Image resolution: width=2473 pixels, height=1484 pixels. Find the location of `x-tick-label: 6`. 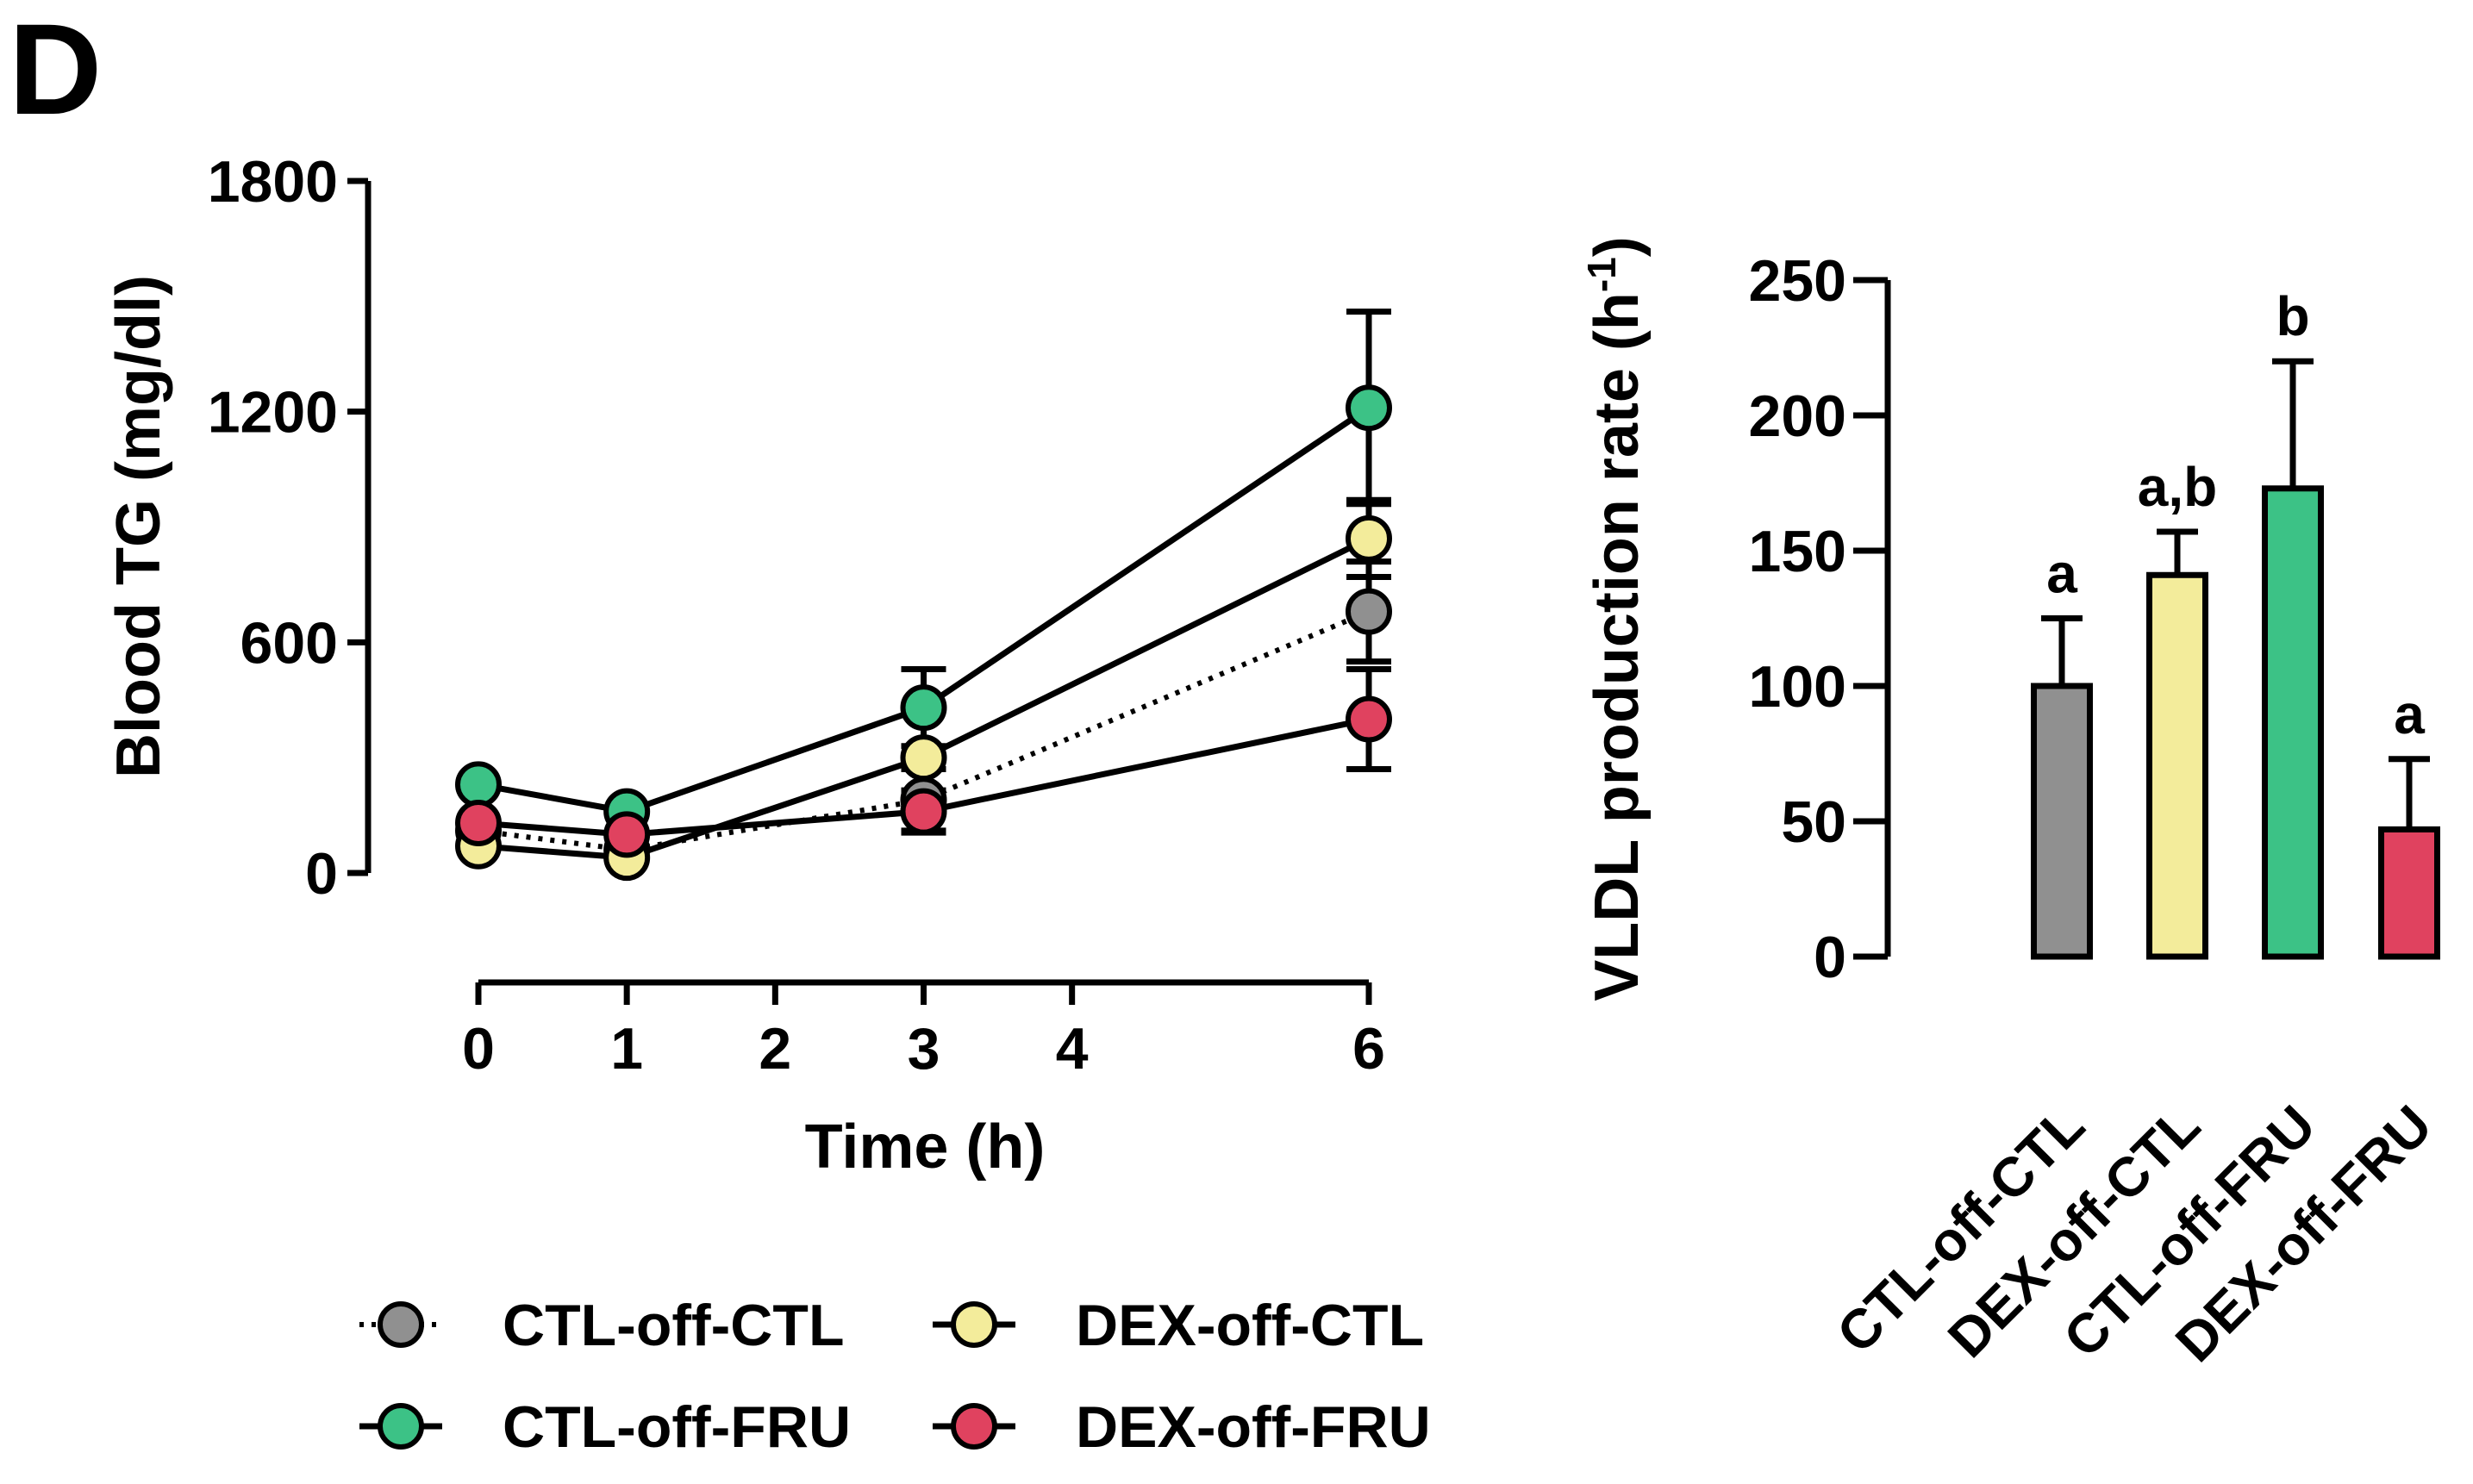

x-tick-label: 6 is located at coordinates (1369, 1049).